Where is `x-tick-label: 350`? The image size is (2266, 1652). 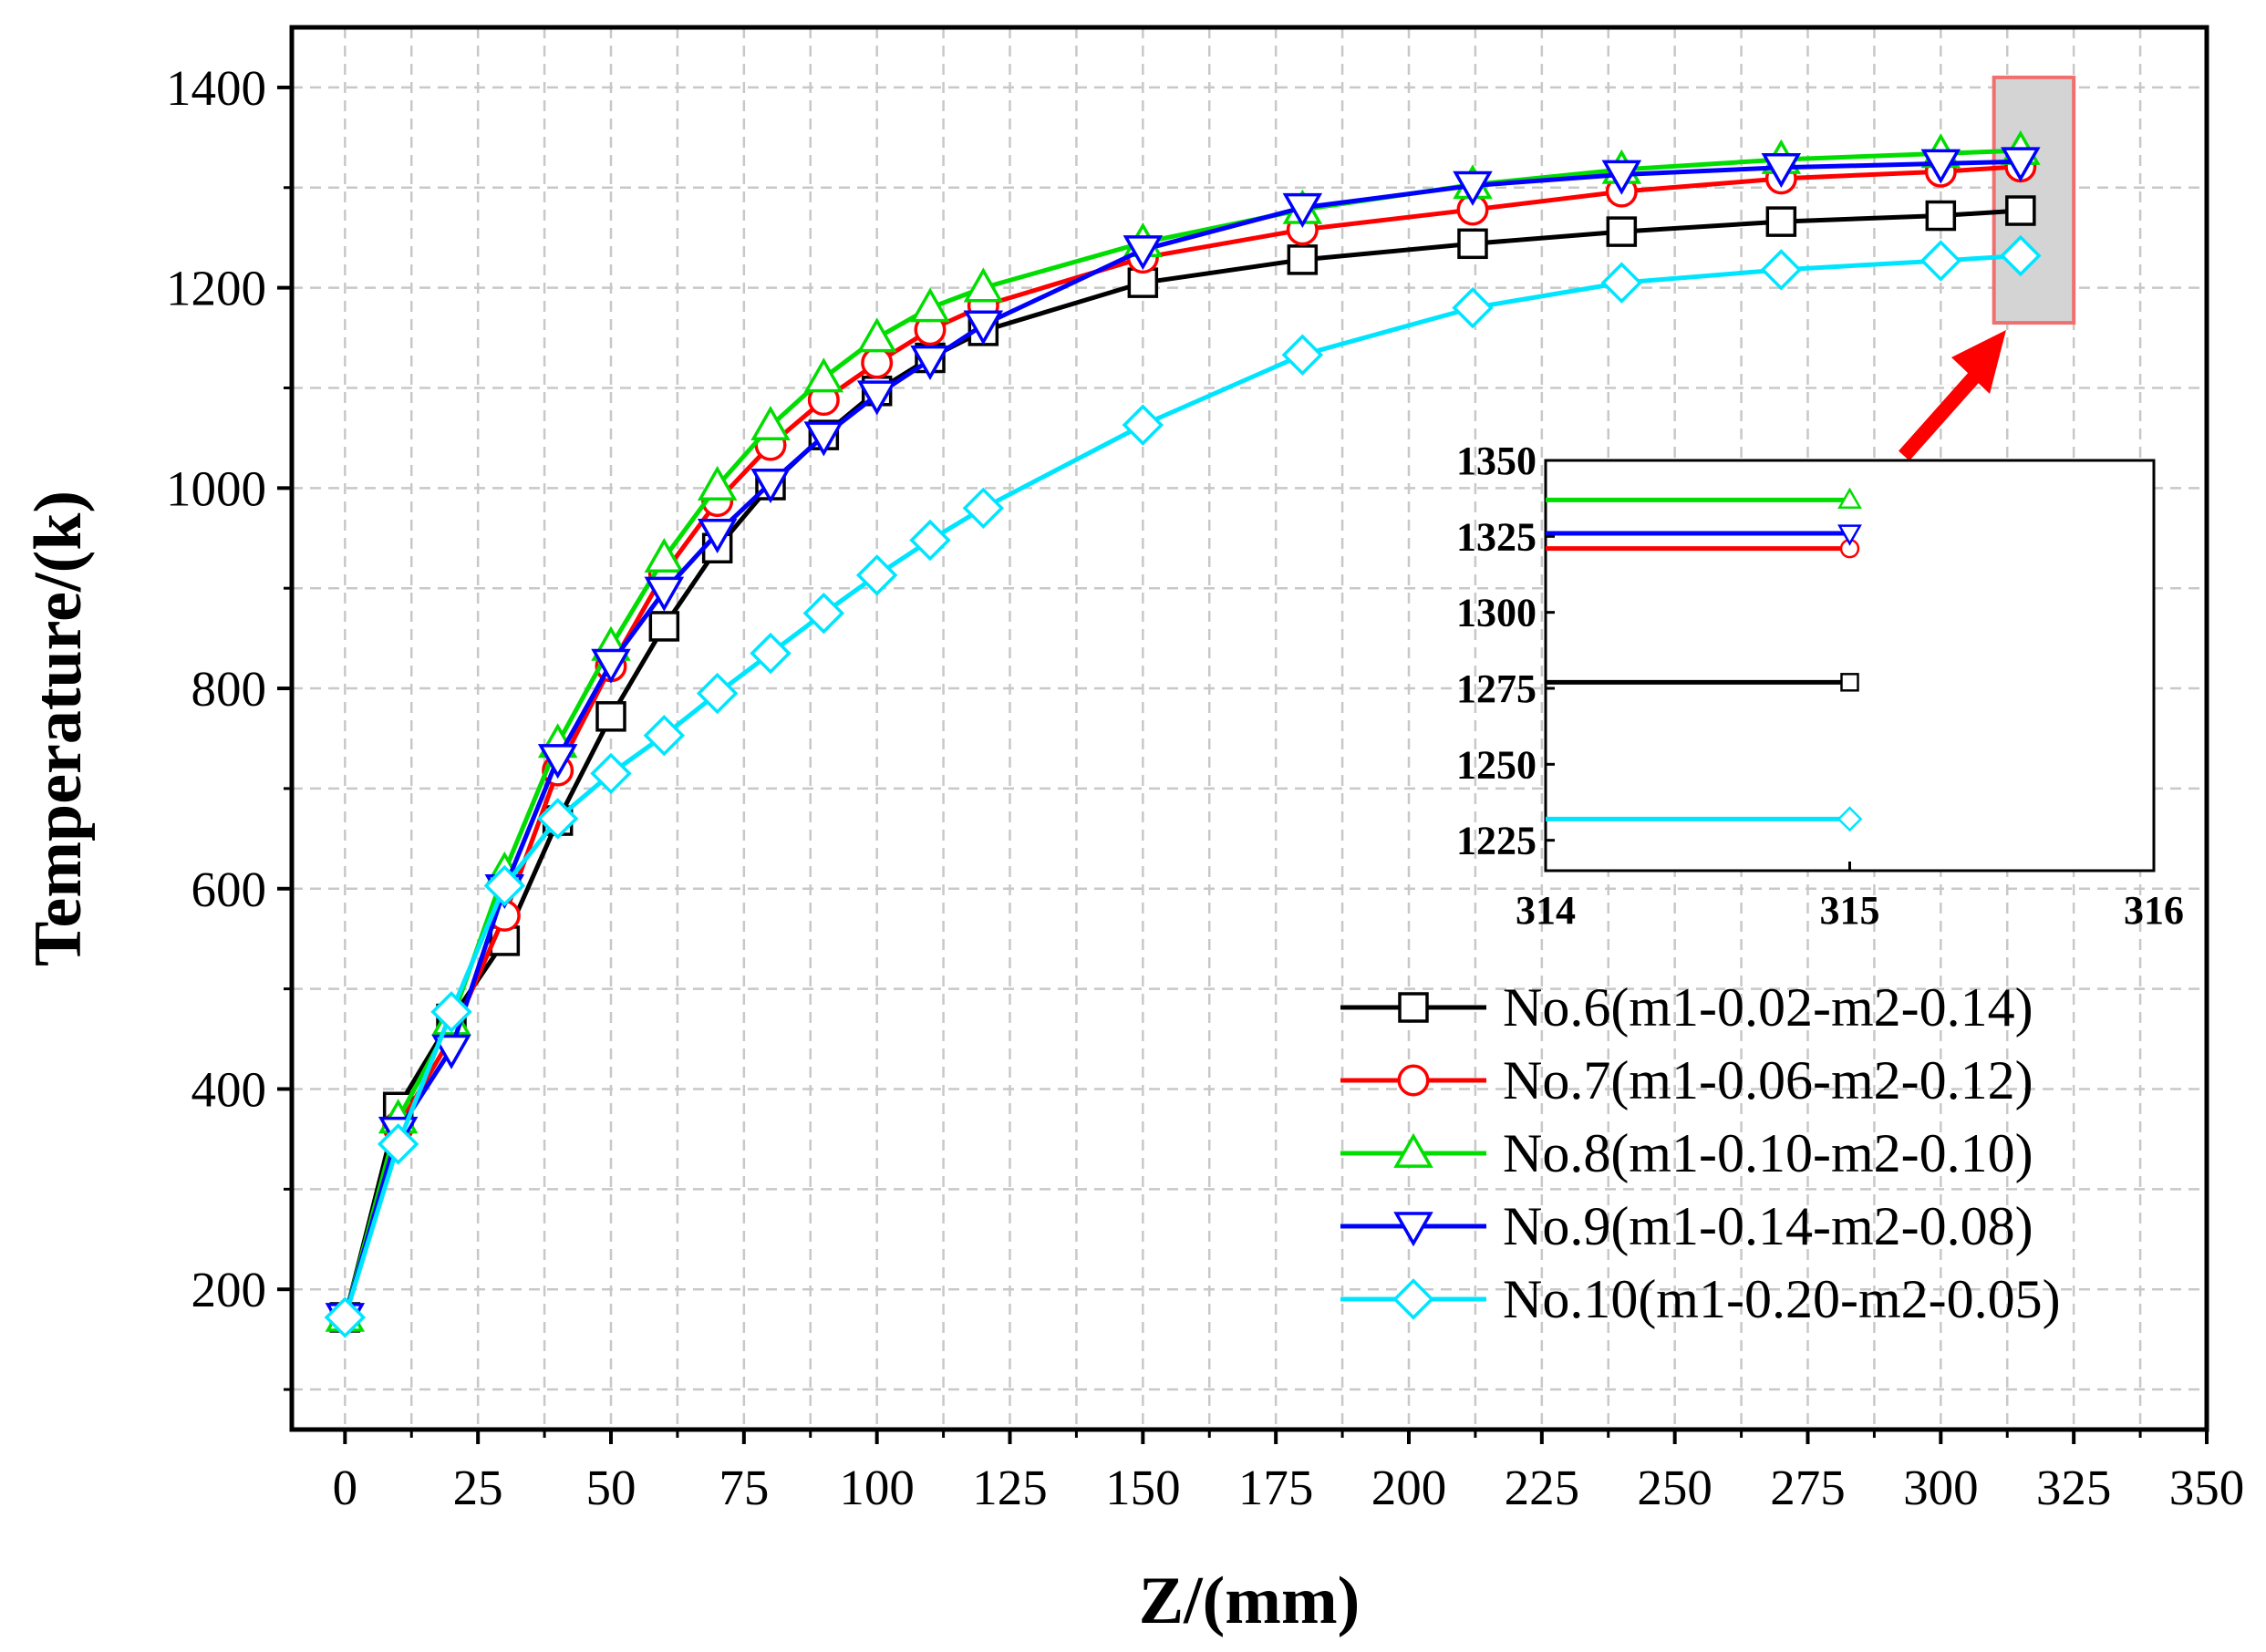
x-tick-label: 350 is located at coordinates (2207, 1487).